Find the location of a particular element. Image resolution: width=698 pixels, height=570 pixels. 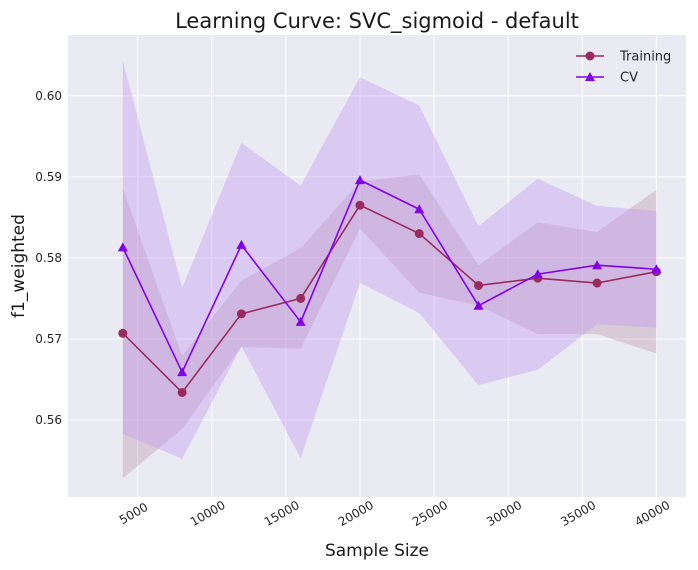

x-tick-label: 5000 is located at coordinates (133, 513).